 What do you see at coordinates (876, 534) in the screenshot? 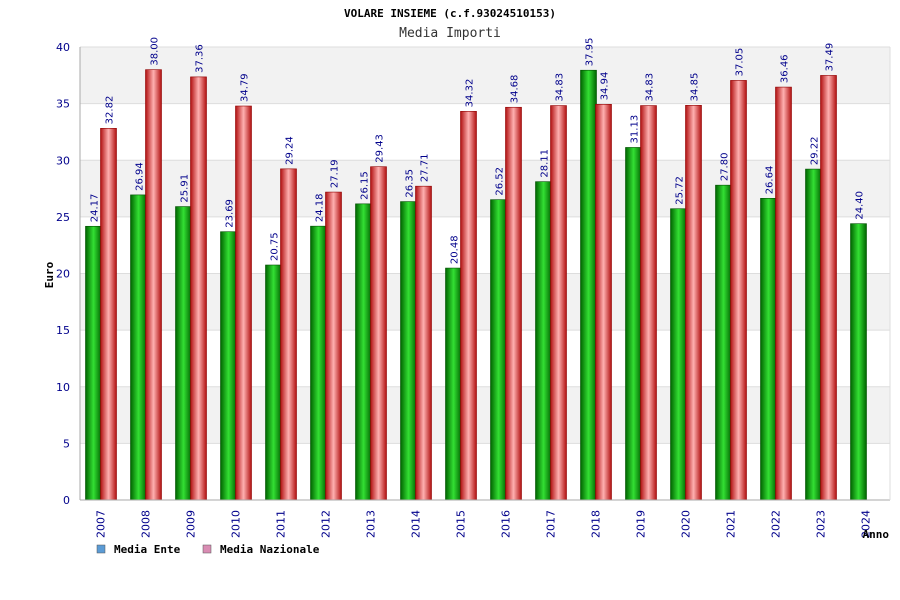
I see `x-axis-label: Anno` at bounding box center [876, 534].